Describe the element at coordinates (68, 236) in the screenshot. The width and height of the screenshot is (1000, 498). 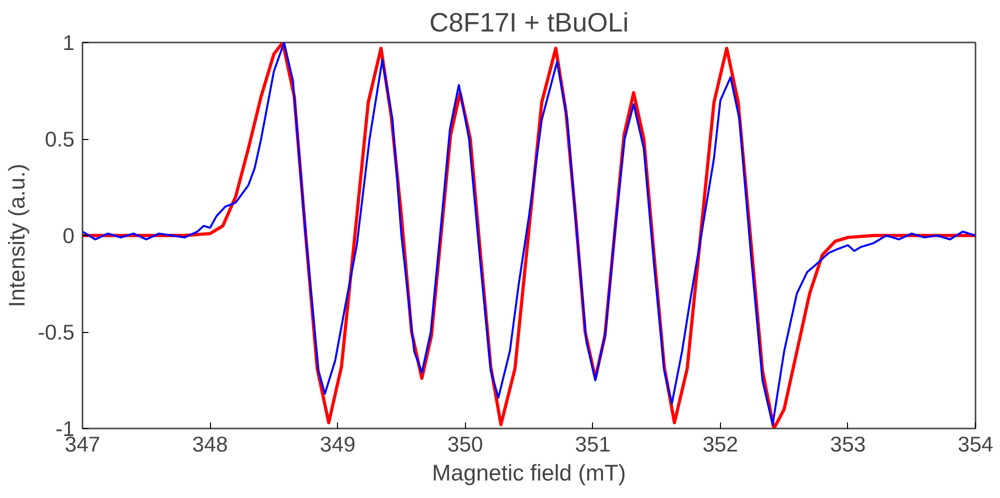
I see `y-tick-label: 0` at that location.